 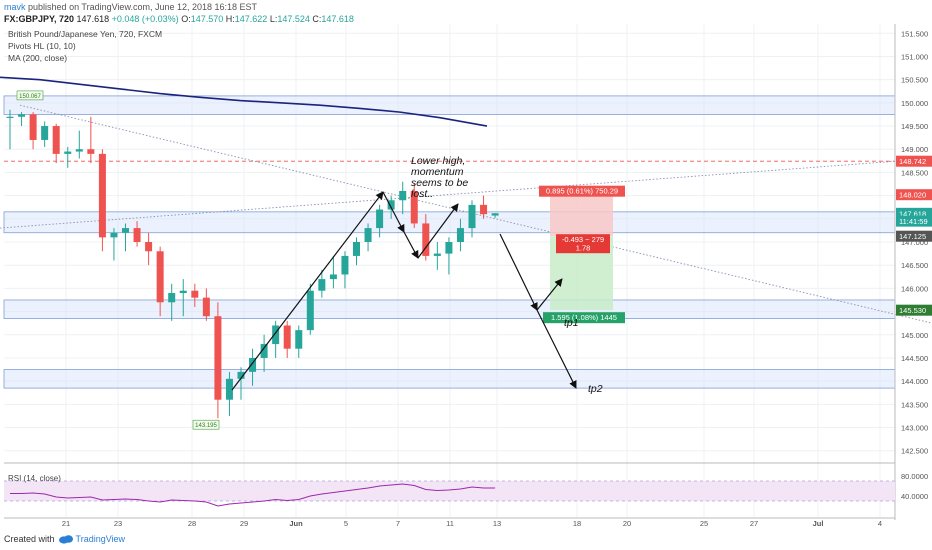 What do you see at coordinates (85, 34) in the screenshot?
I see `chart-title: British Pound/Japanese Yen, 720, FXCM` at bounding box center [85, 34].